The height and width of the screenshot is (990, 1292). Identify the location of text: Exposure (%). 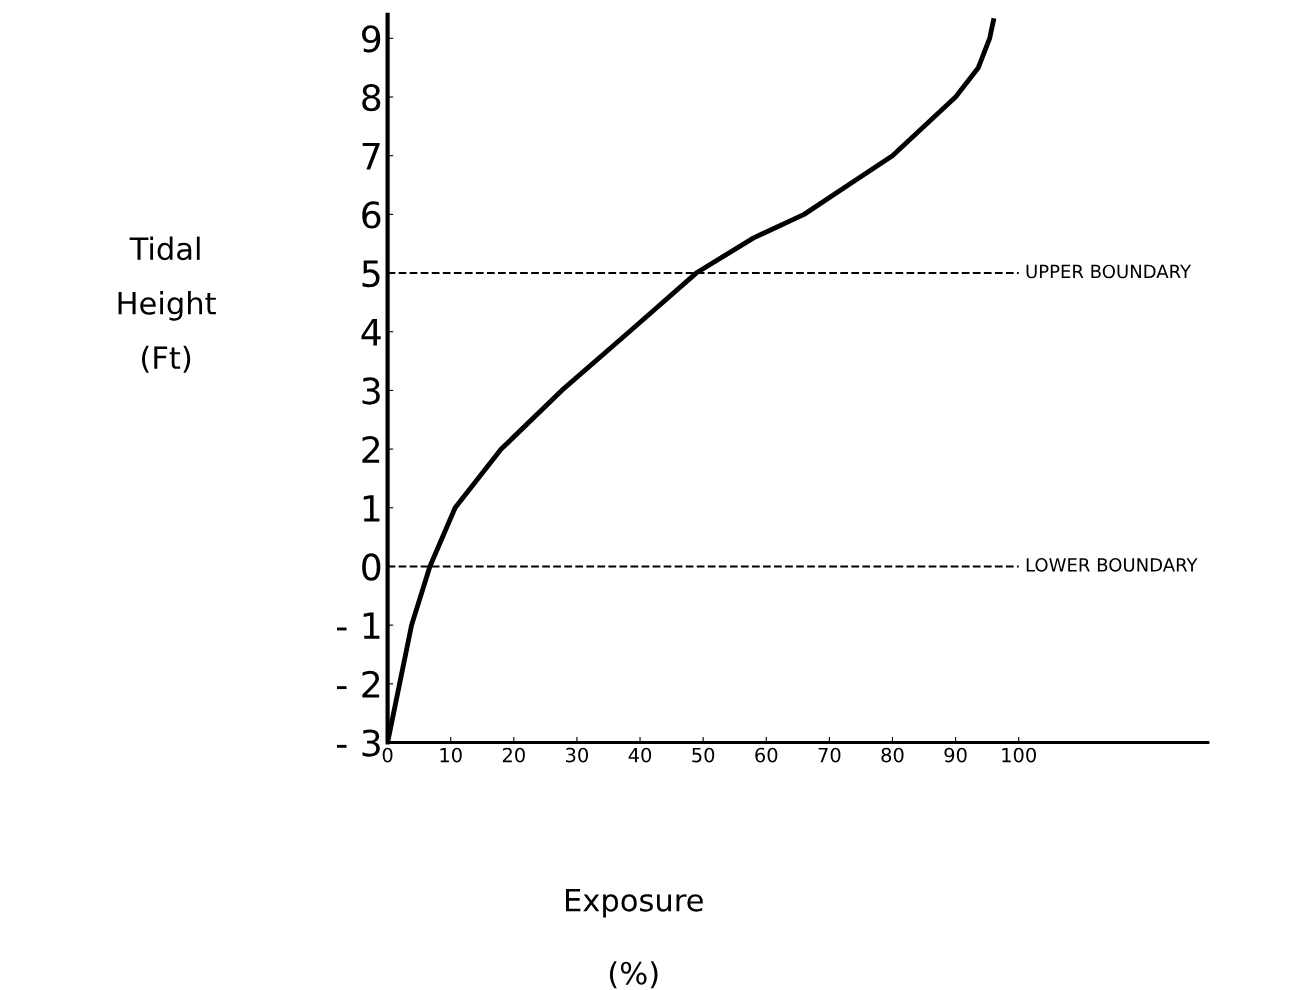
(634, 938).